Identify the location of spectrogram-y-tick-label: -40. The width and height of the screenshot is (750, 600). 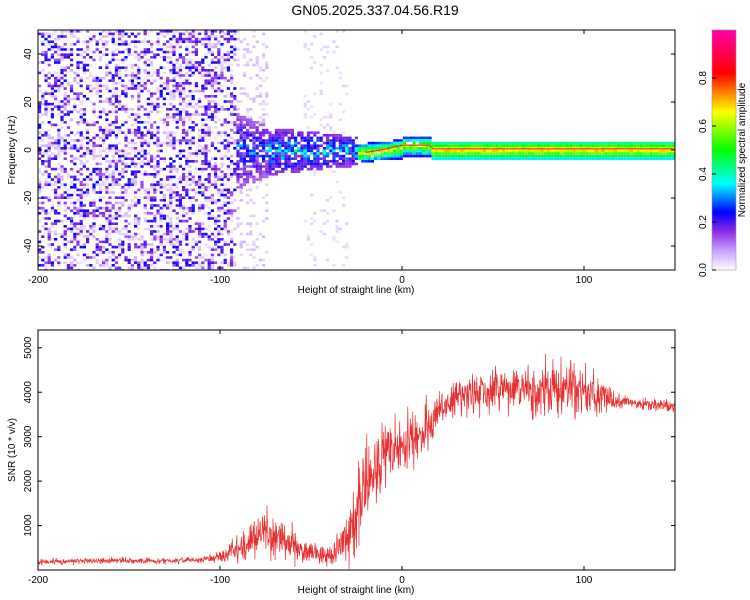
(28, 245).